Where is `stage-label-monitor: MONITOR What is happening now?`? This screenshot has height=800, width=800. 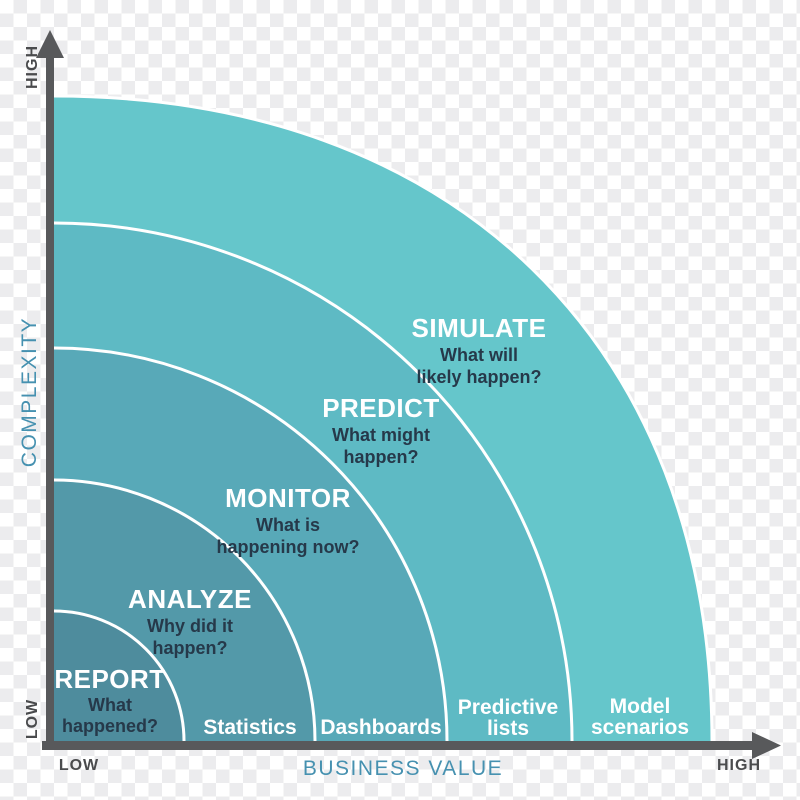 stage-label-monitor: MONITOR What is happening now? is located at coordinates (288, 520).